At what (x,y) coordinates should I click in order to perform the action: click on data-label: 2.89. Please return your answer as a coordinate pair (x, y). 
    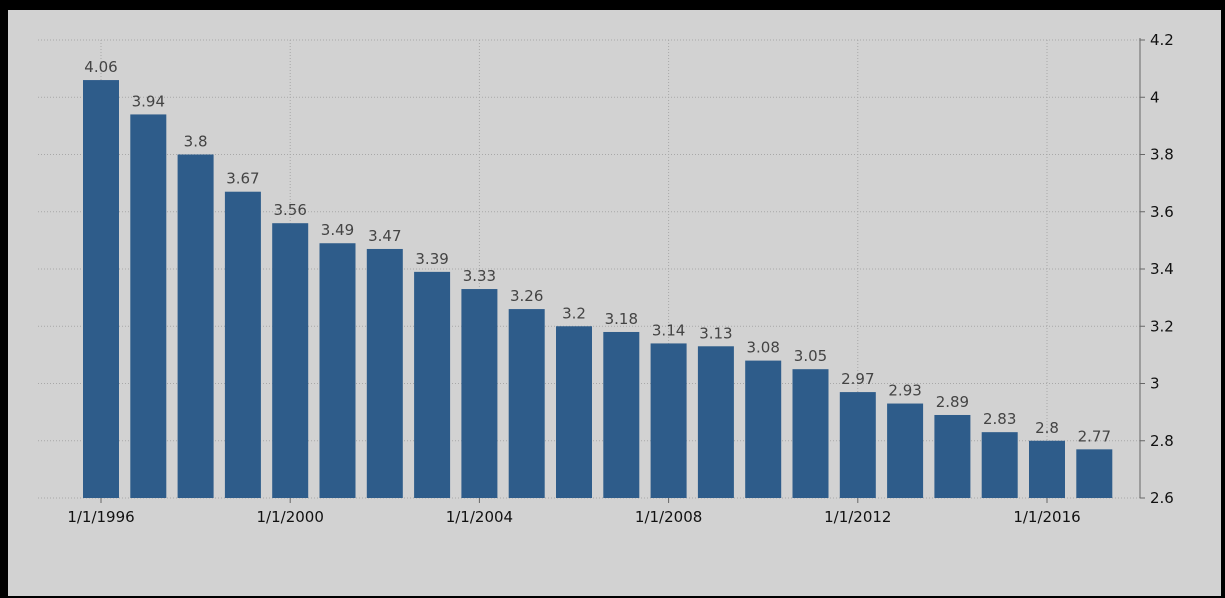
    Looking at the image, I should click on (952, 402).